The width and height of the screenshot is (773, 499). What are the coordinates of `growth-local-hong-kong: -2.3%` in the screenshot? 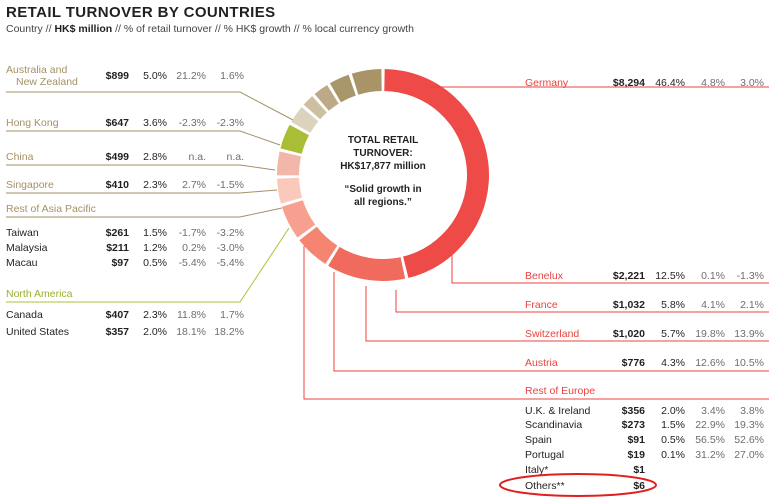 It's located at (230, 123).